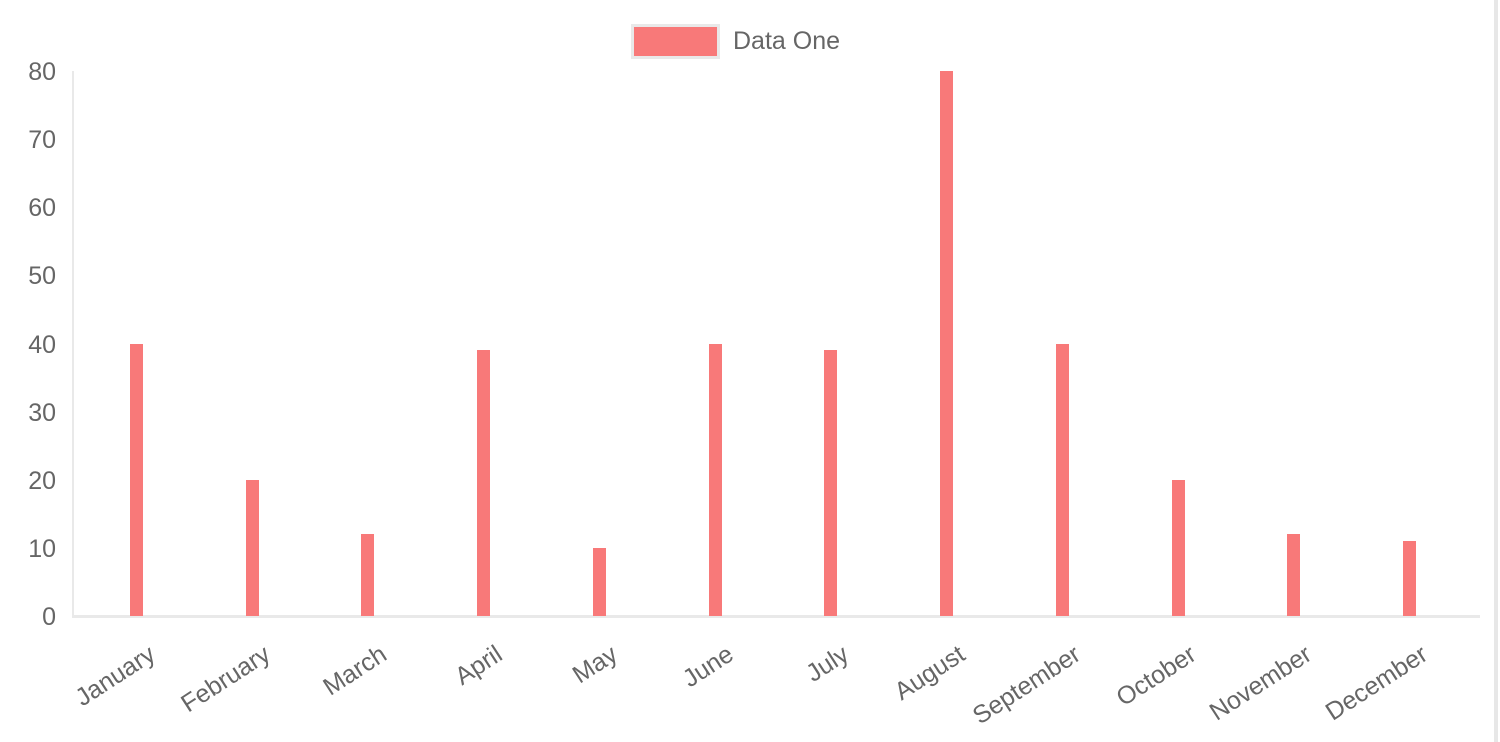  Describe the element at coordinates (1178, 547) in the screenshot. I see `bar-october` at that location.